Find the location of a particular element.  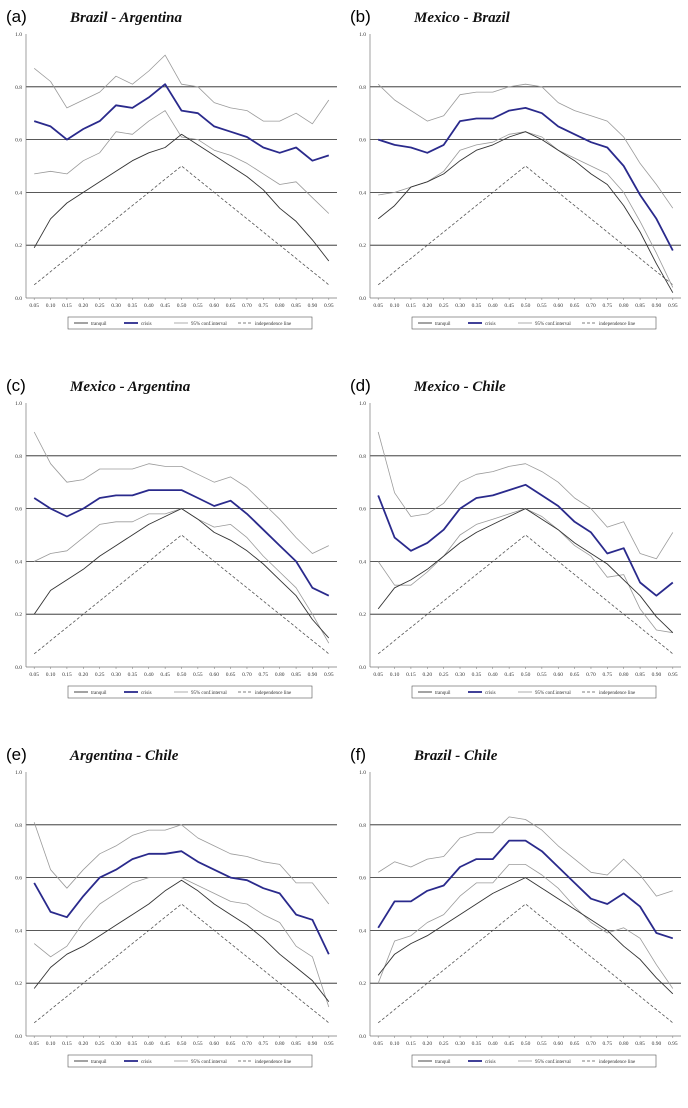

panel-label: (f) is located at coordinates (358, 754).